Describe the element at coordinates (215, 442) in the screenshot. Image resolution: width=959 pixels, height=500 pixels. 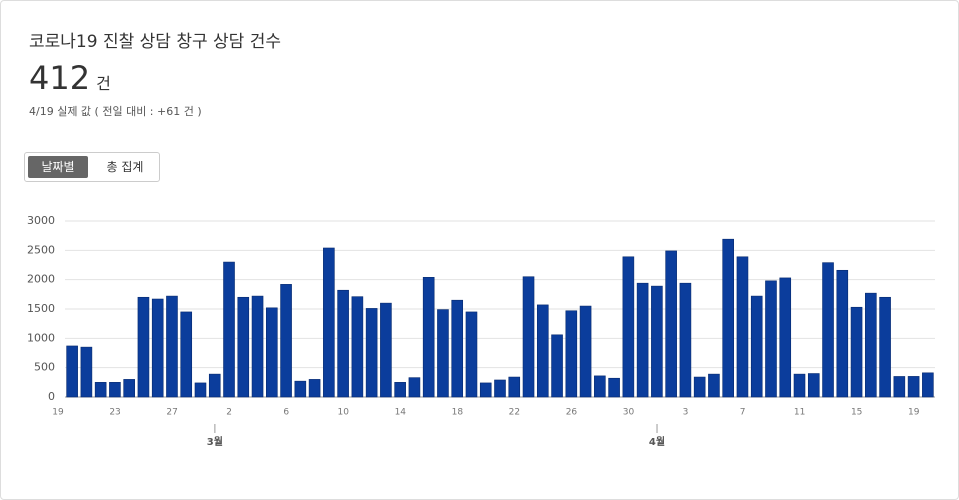
I see `month-label: 3월` at that location.